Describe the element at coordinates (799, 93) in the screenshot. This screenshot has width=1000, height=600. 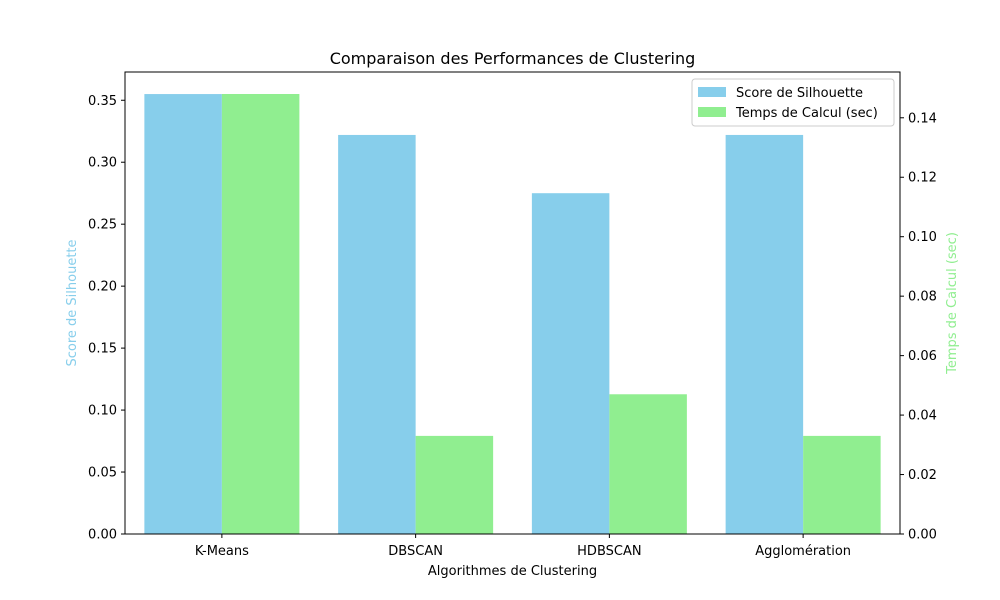
I see `legend-label: Score de Silhouette` at that location.